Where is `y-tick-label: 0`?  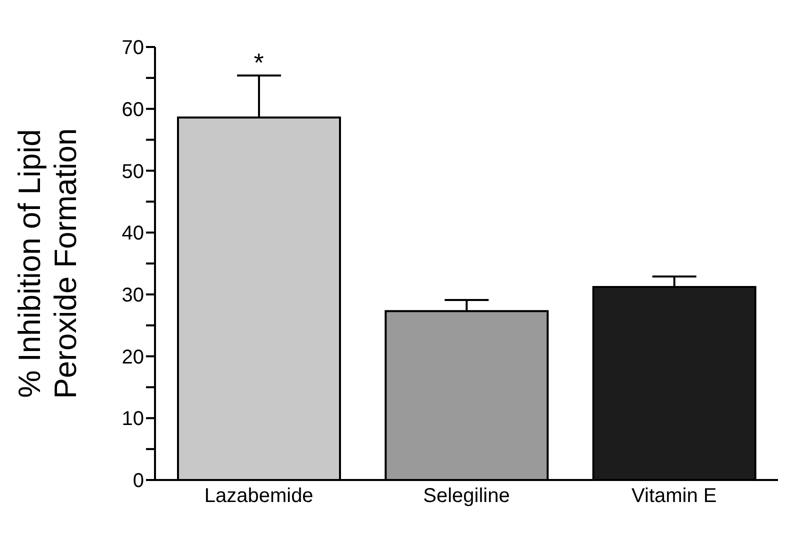
y-tick-label: 0 is located at coordinates (138, 481).